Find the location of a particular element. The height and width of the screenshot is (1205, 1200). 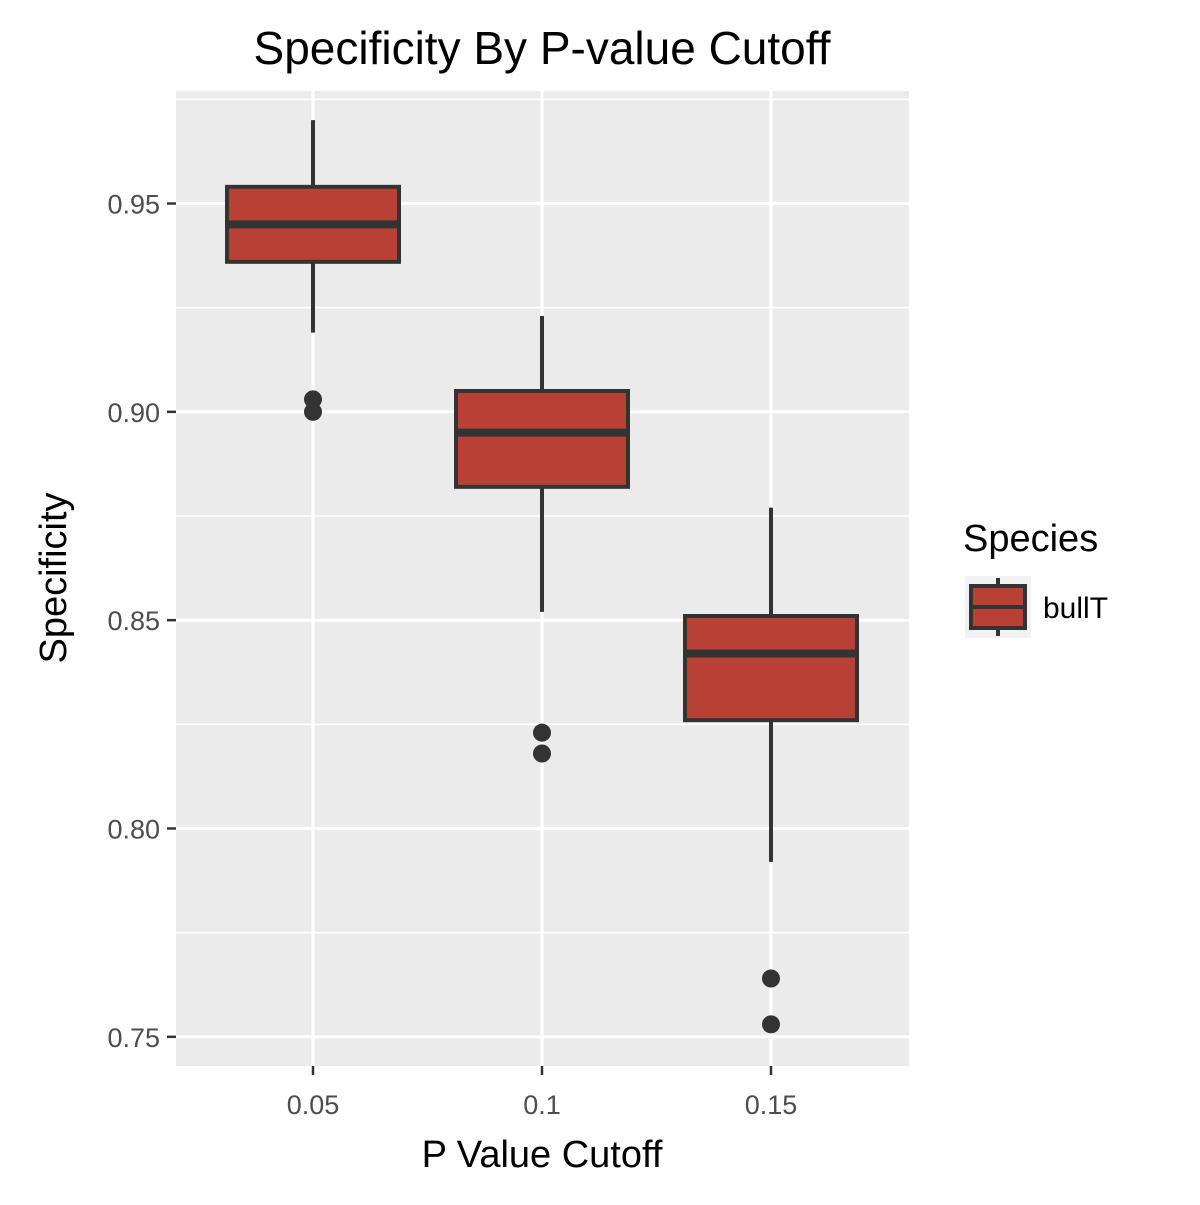

x-tick-label: 0.05 is located at coordinates (313, 1105).